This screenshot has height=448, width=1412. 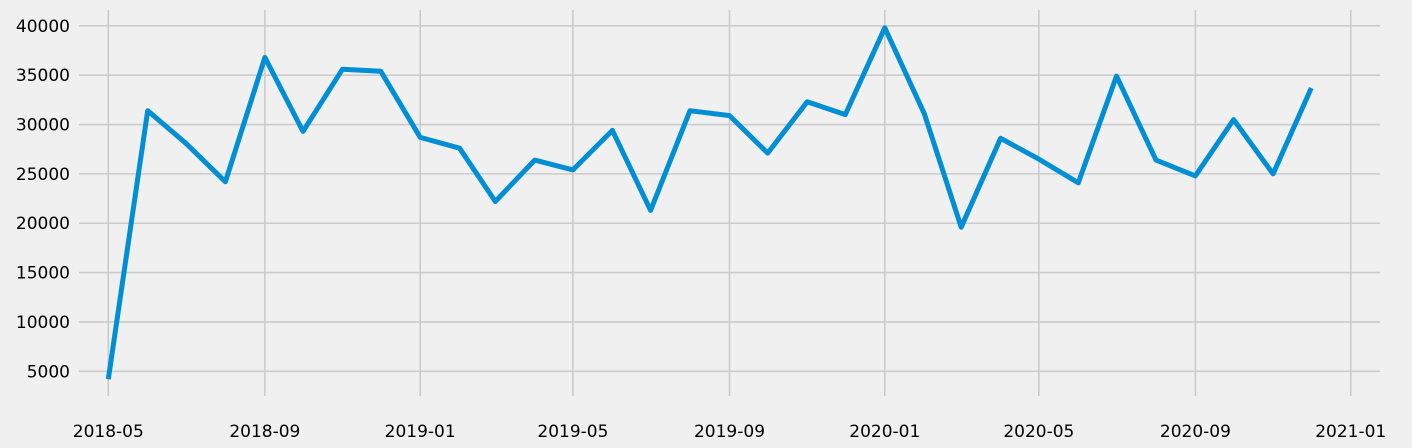 What do you see at coordinates (43, 224) in the screenshot?
I see `y-tick-label: 20000` at bounding box center [43, 224].